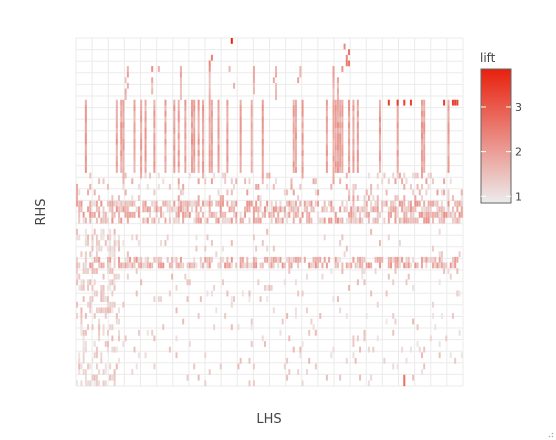  What do you see at coordinates (550, 434) in the screenshot?
I see `resize-grip-icon` at bounding box center [550, 434].